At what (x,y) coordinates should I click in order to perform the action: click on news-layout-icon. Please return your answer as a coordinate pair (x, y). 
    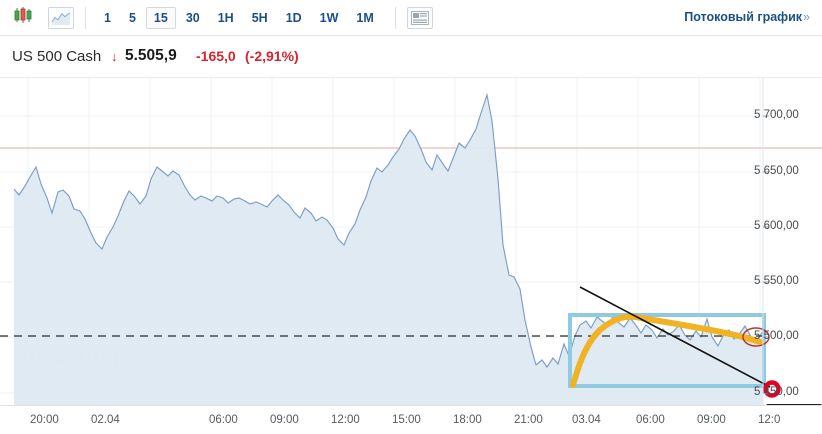
    Looking at the image, I should click on (419, 17).